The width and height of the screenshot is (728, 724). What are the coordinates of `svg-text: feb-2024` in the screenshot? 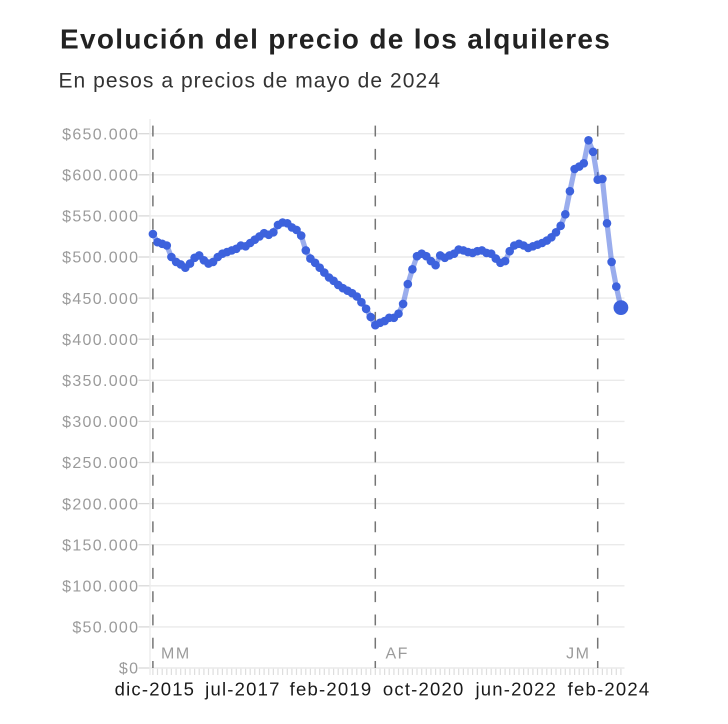 It's located at (609, 689).